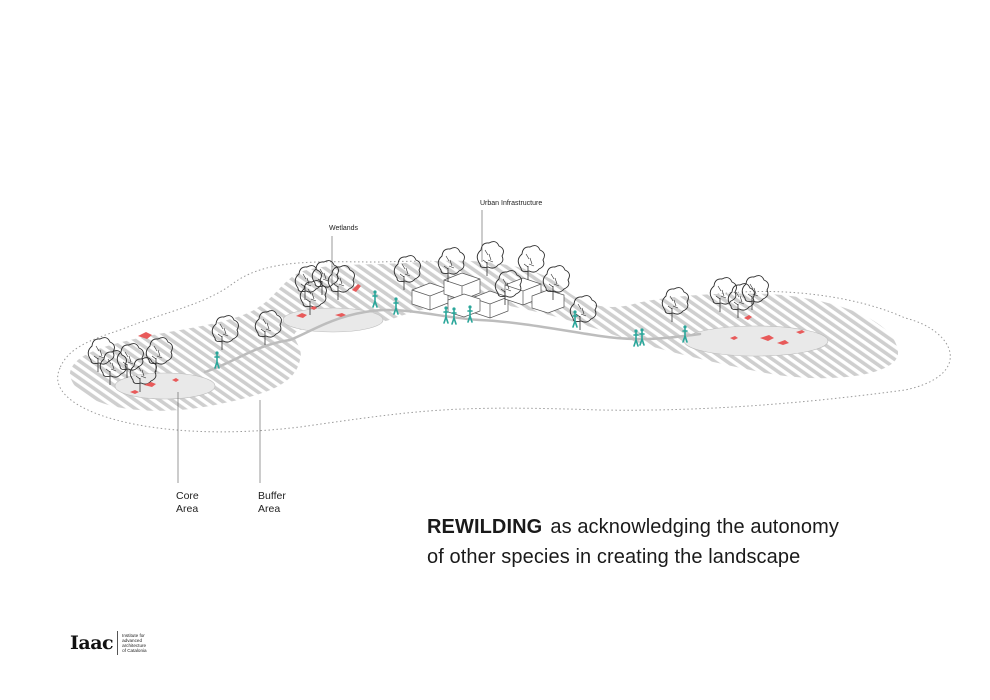 The width and height of the screenshot is (990, 700). Describe the element at coordinates (511, 203) in the screenshot. I see `urban-infrastructure-label: Urban Infrastructure` at that location.